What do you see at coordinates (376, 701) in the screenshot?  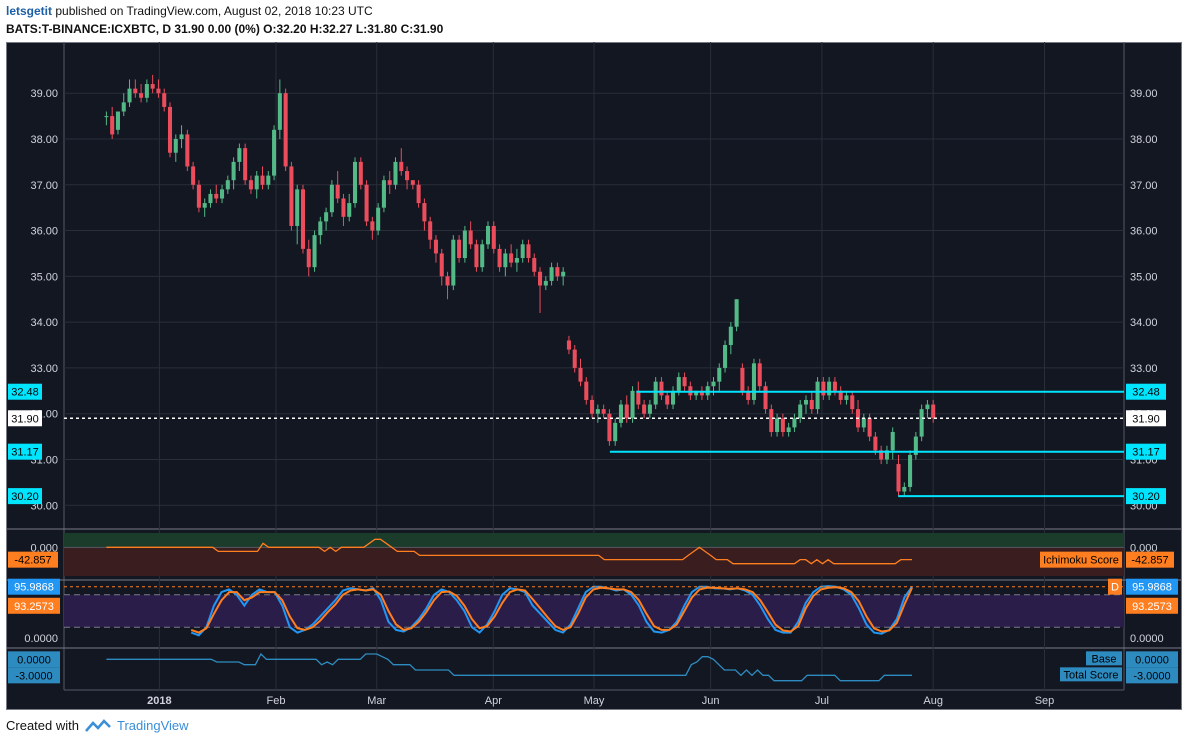 I see `time-axis-tick-label: Mar` at bounding box center [376, 701].